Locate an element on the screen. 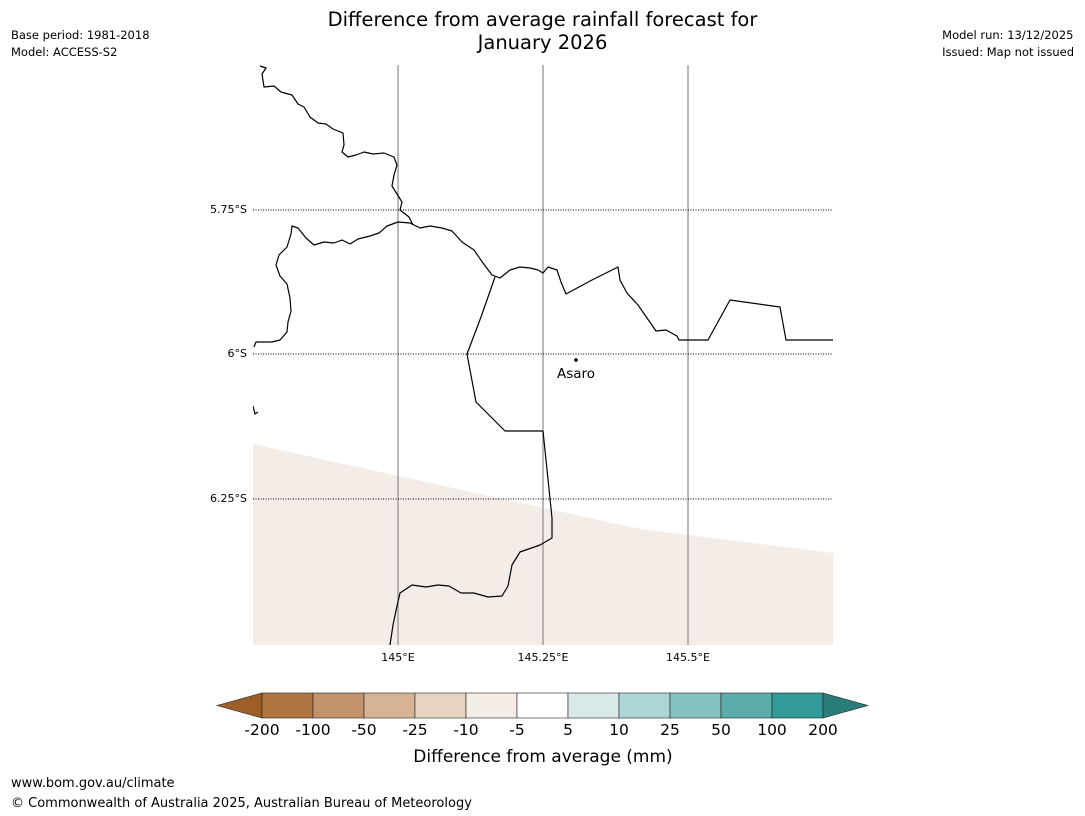 The height and width of the screenshot is (816, 1085). latitude-label: 6°S is located at coordinates (237, 353).